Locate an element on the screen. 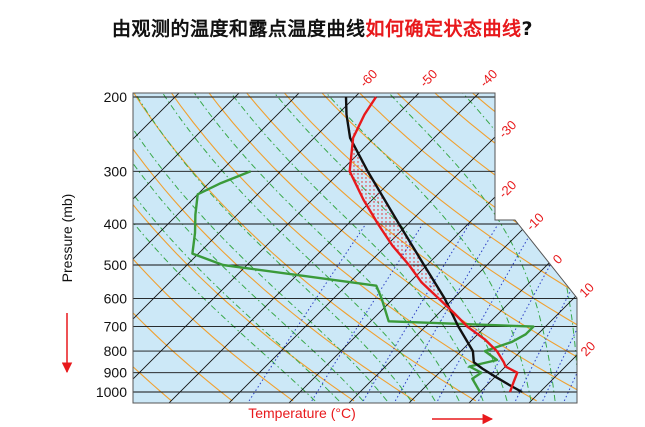 The width and height of the screenshot is (645, 427). temperature-tick-label: 10 is located at coordinates (586, 290).